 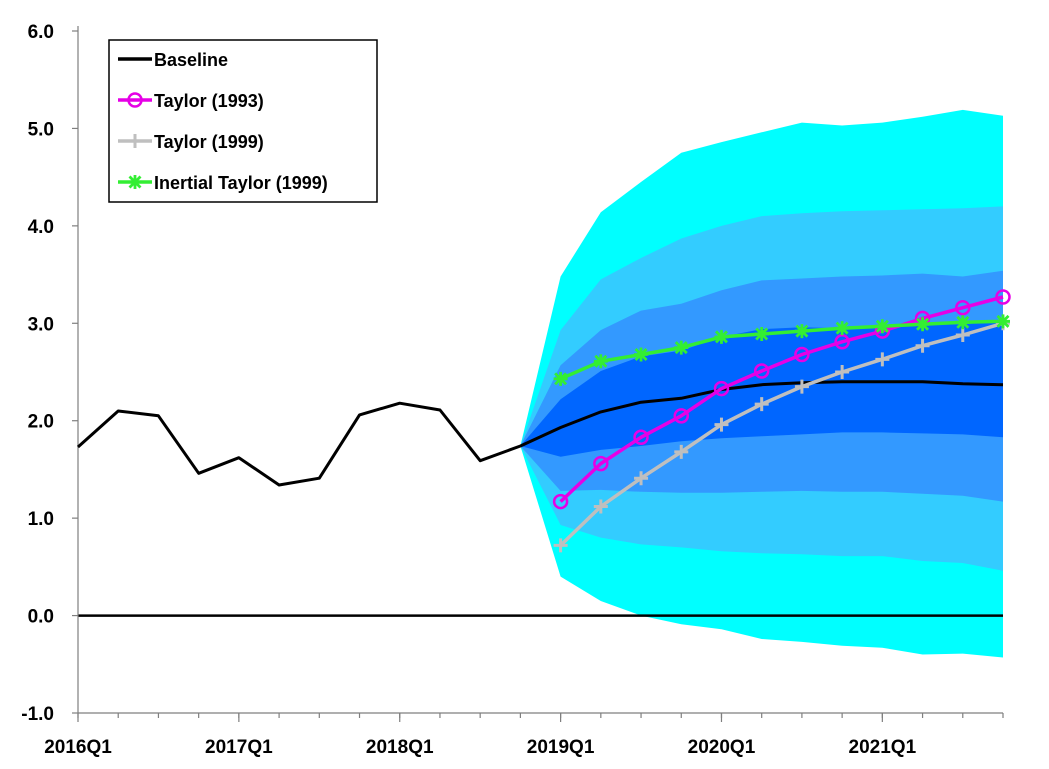 What do you see at coordinates (135, 182) in the screenshot?
I see `legend-marker-inertial-taylor-1999` at bounding box center [135, 182].